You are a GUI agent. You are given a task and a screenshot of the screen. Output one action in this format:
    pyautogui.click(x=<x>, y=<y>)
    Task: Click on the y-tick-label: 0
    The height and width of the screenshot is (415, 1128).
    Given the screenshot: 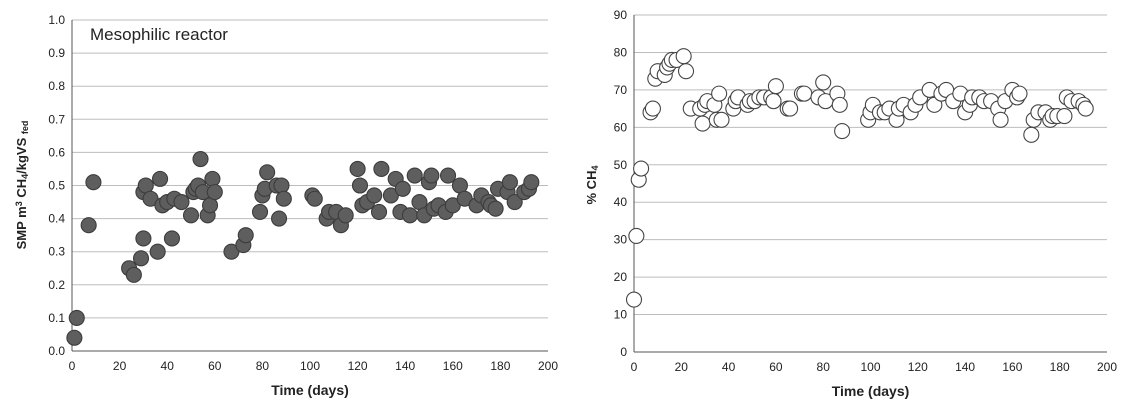 What is the action you would take?
    pyautogui.click(x=623, y=352)
    